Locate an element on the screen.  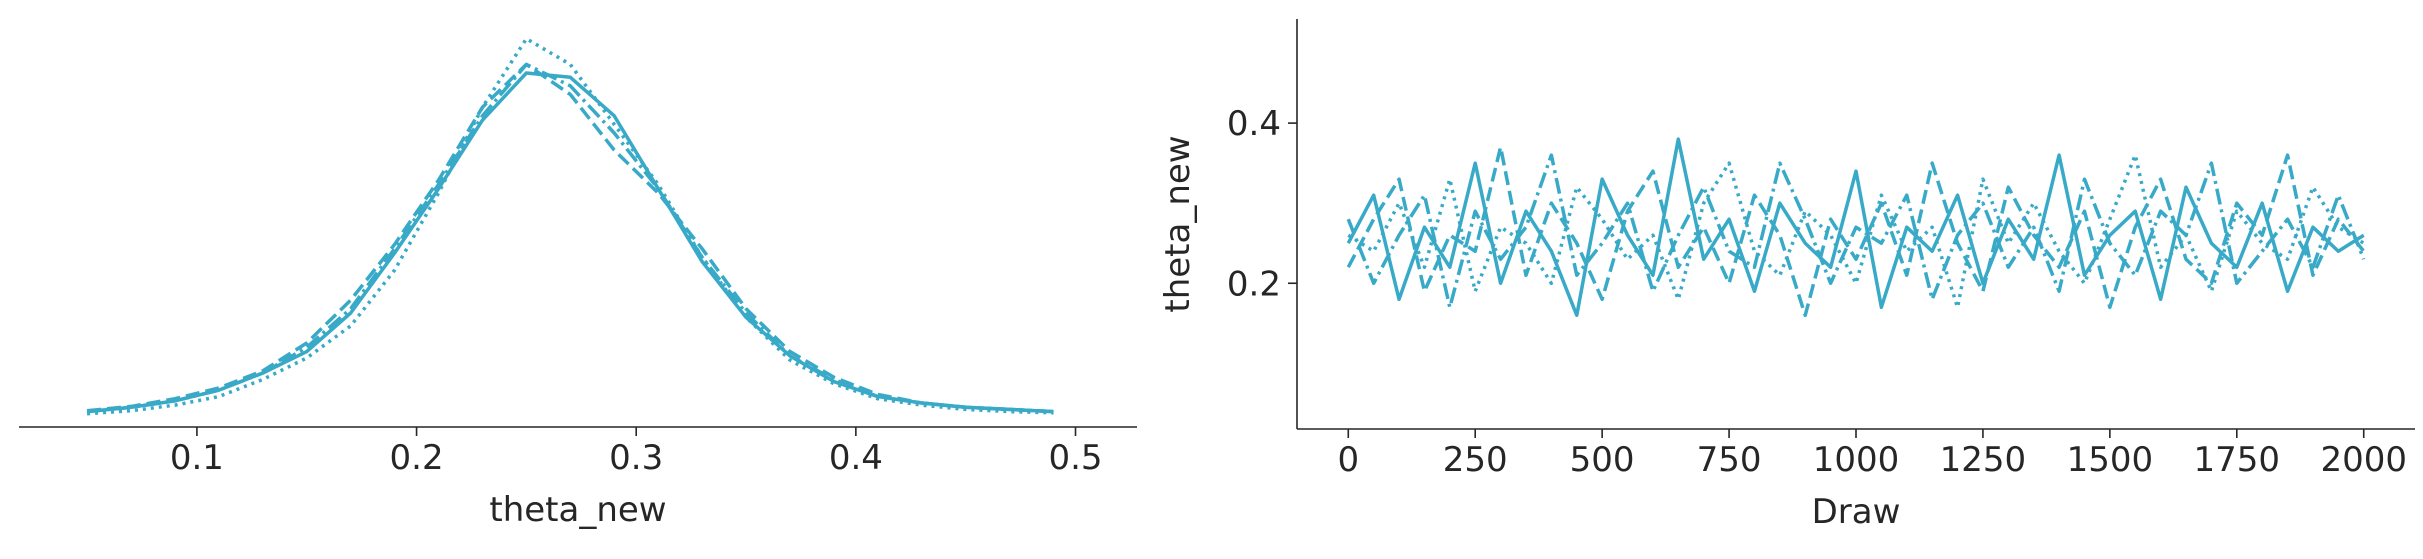
x-axis-label: theta_new is located at coordinates (577, 510).